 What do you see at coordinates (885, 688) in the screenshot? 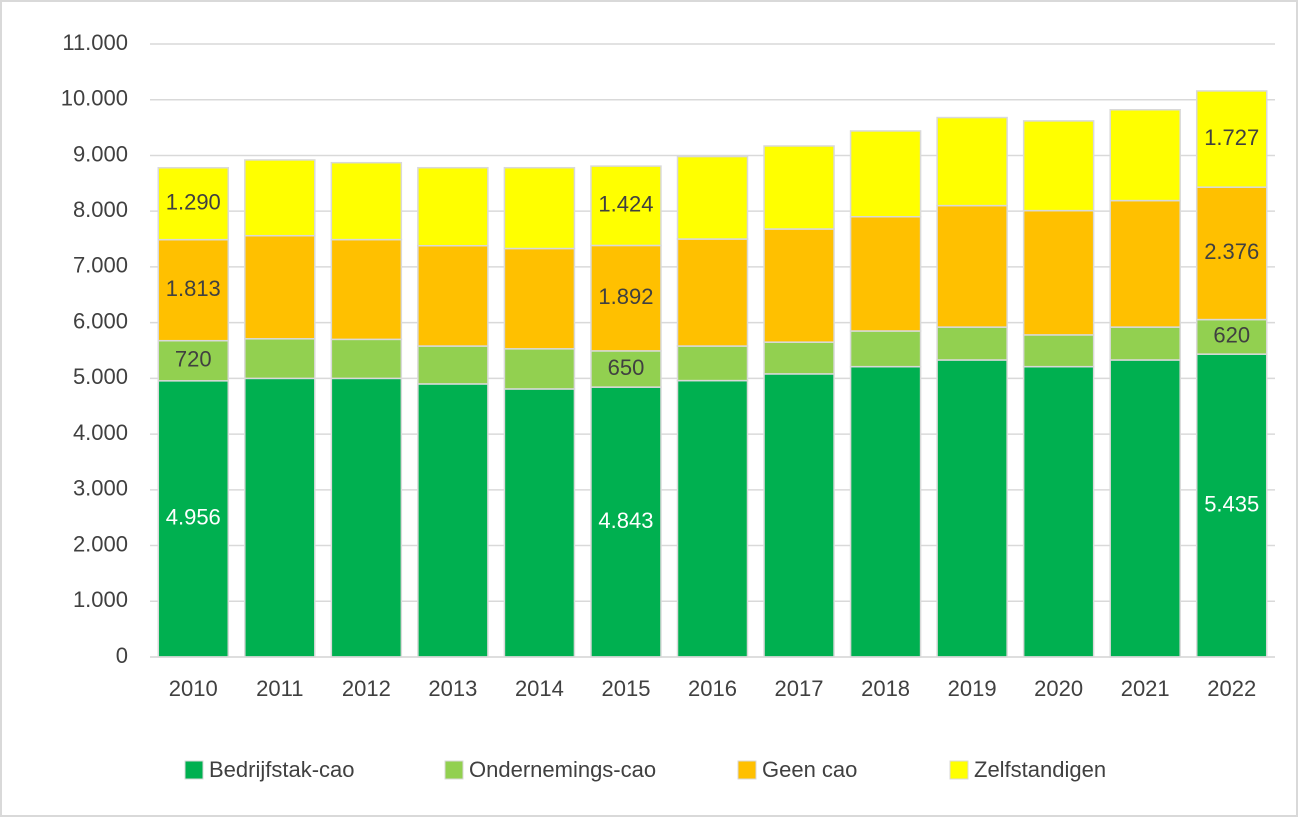
I see `x-tick-label: 2018` at bounding box center [885, 688].